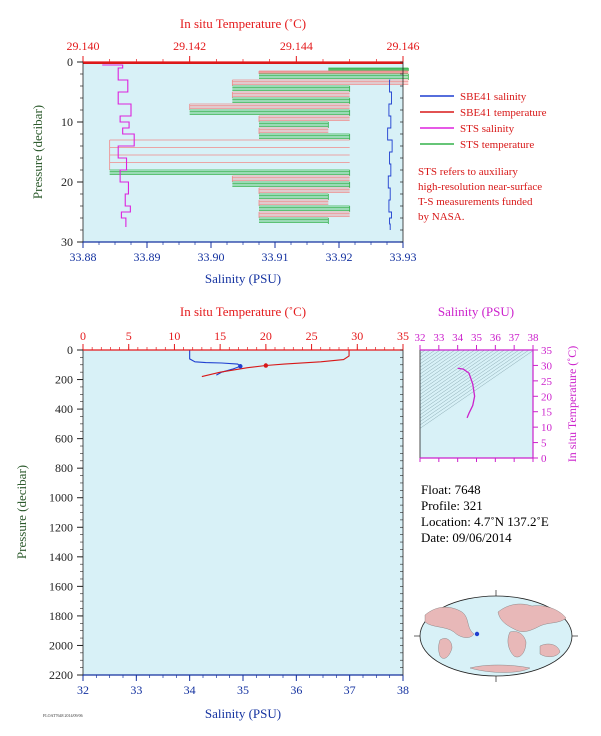  What do you see at coordinates (458, 338) in the screenshot?
I see `ts-salinity-tick-label: 34` at bounding box center [458, 338].